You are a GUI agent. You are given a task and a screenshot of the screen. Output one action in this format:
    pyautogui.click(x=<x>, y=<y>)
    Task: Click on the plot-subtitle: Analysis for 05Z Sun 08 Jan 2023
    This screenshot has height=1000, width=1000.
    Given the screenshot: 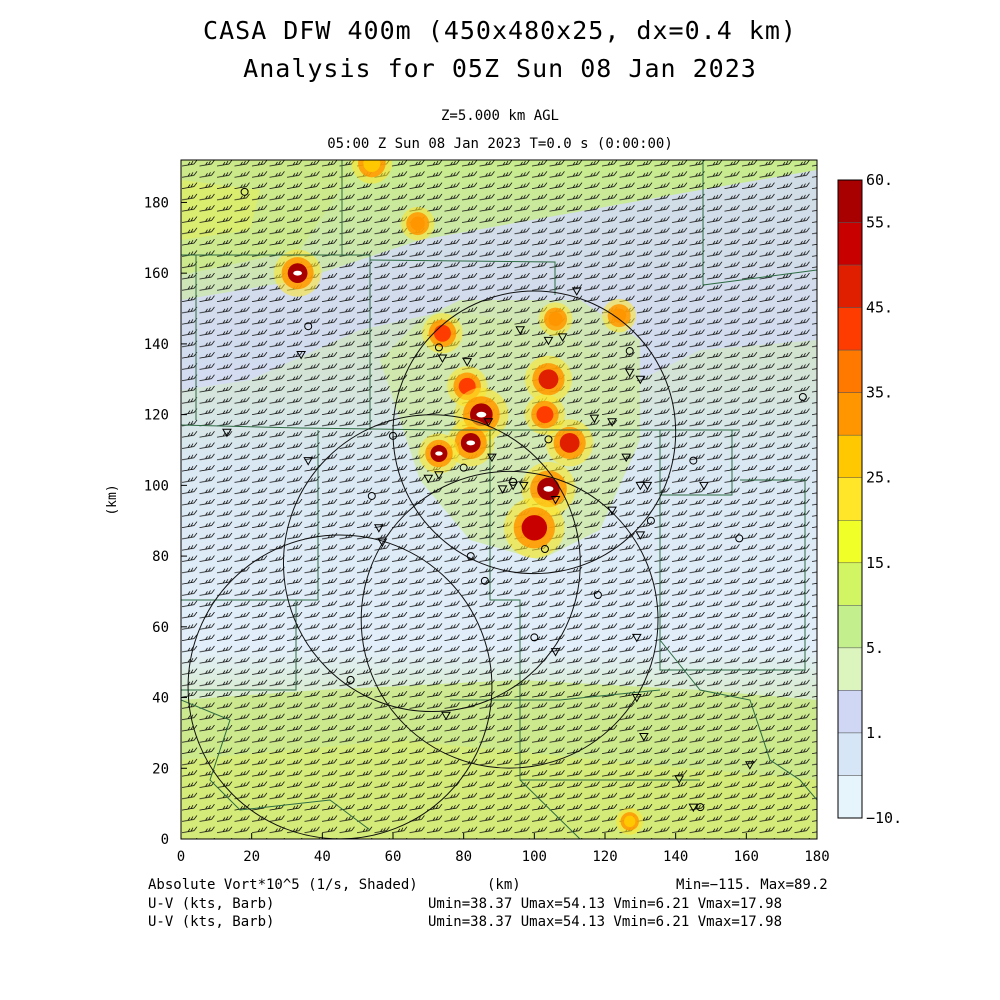 What is the action you would take?
    pyautogui.click(x=500, y=68)
    